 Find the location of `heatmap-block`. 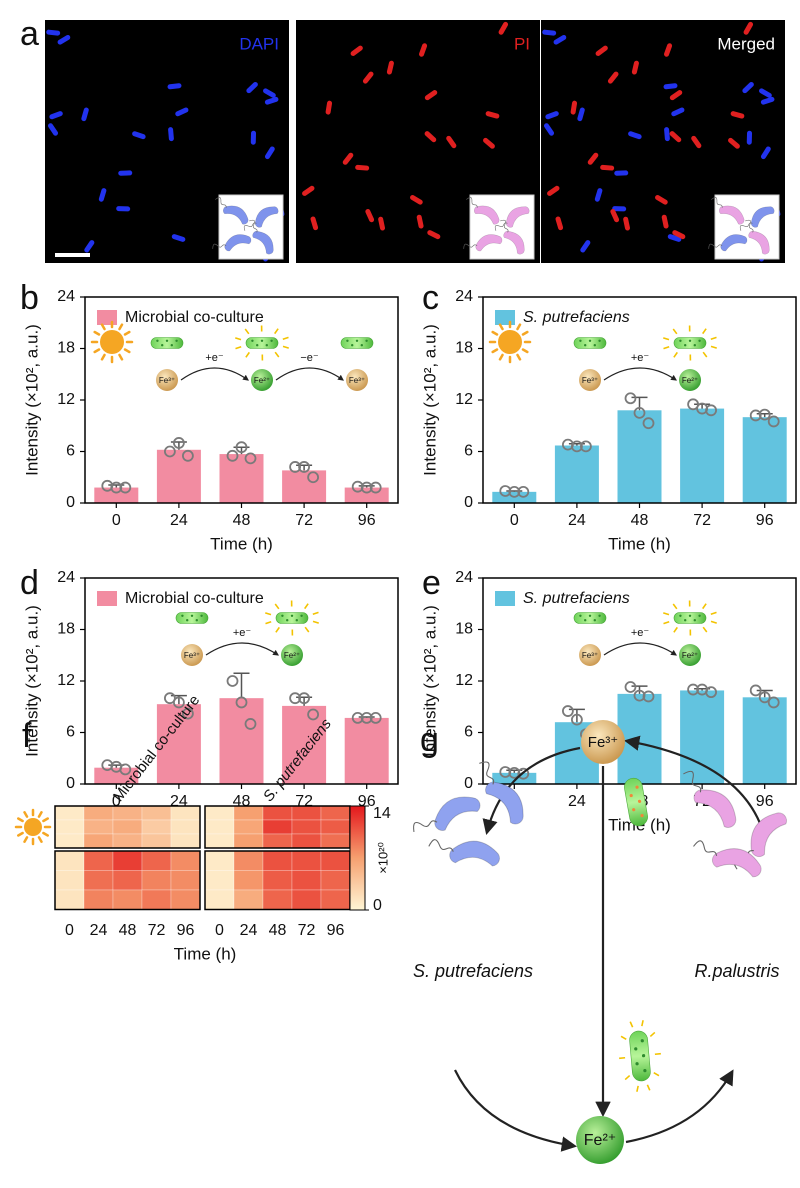

heatmap-block is located at coordinates (127, 827).